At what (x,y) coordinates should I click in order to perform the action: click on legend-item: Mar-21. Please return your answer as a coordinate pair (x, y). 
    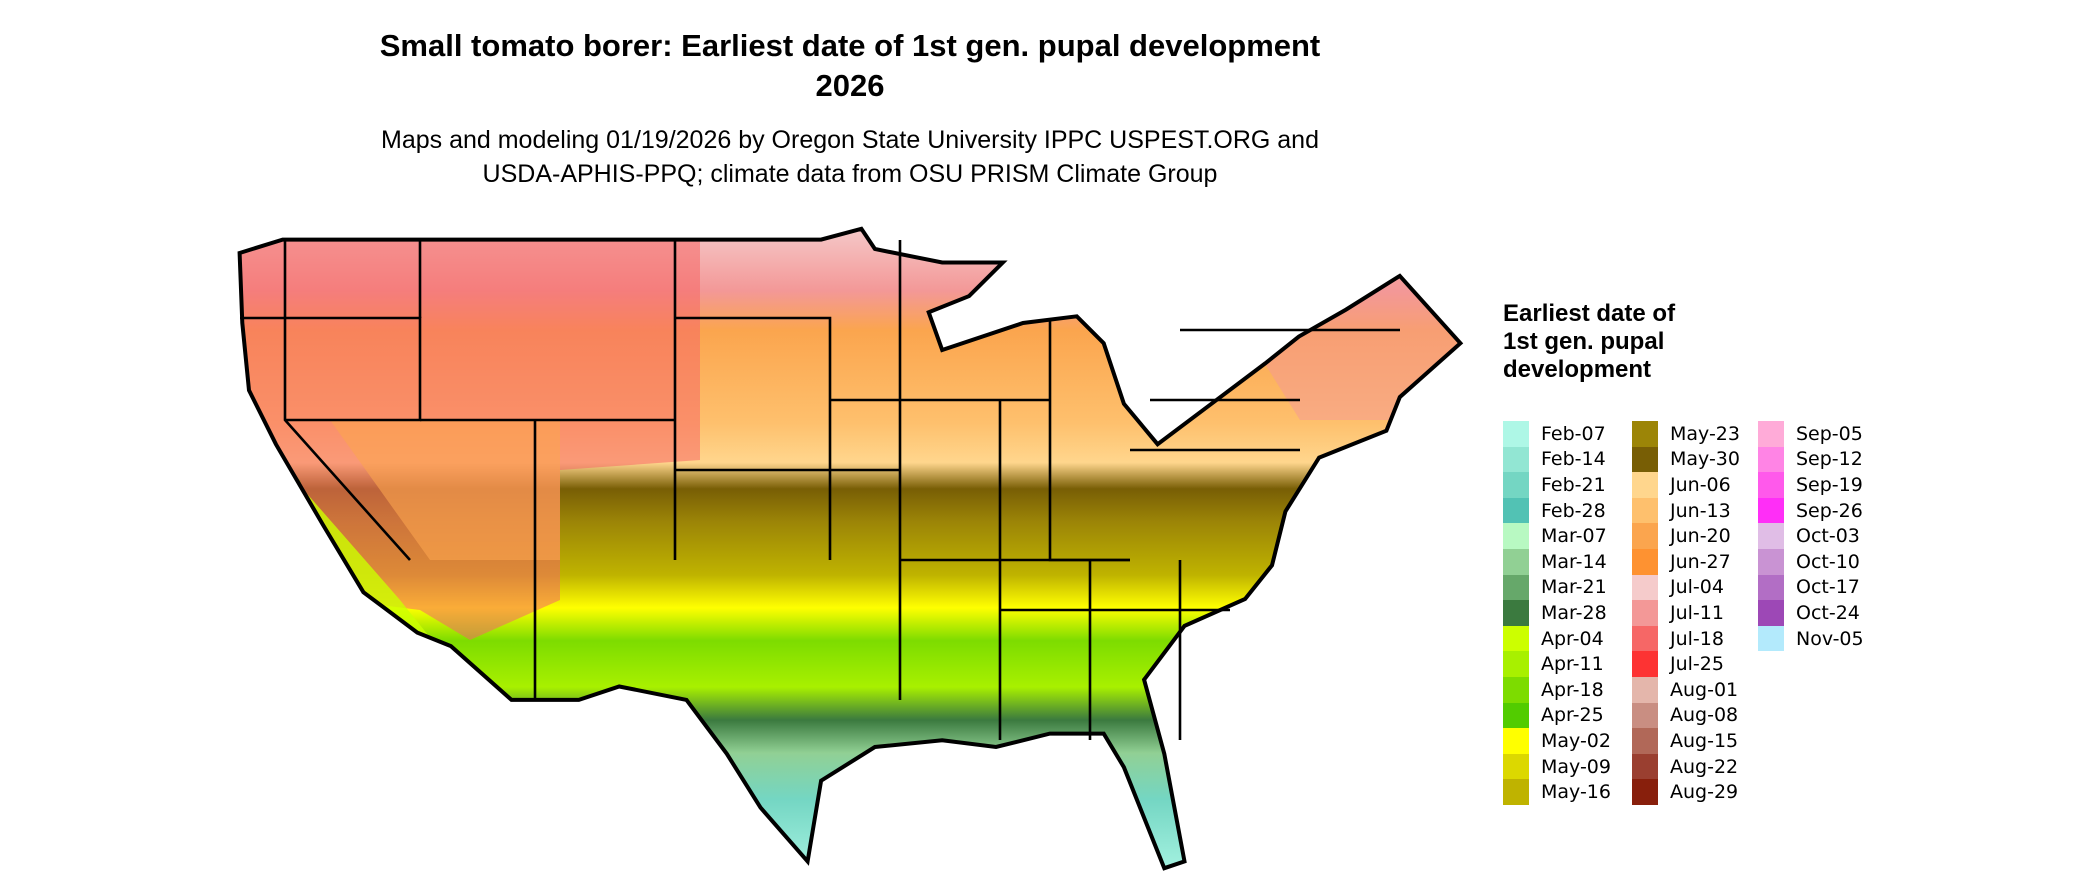
    Looking at the image, I should click on (1557, 587).